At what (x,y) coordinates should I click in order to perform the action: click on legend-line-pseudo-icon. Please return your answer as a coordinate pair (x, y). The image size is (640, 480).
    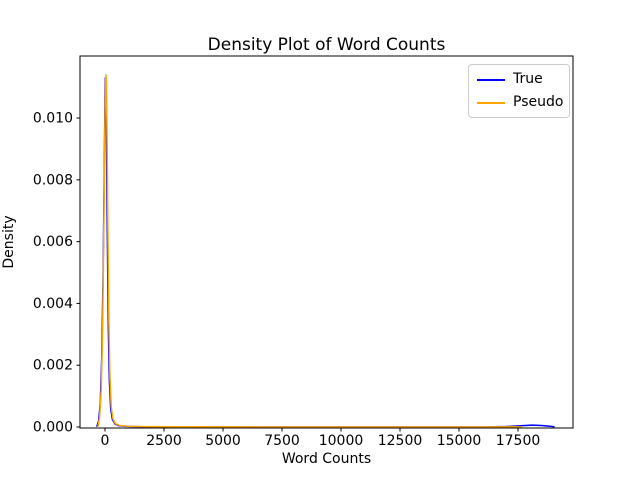
    Looking at the image, I should click on (491, 102).